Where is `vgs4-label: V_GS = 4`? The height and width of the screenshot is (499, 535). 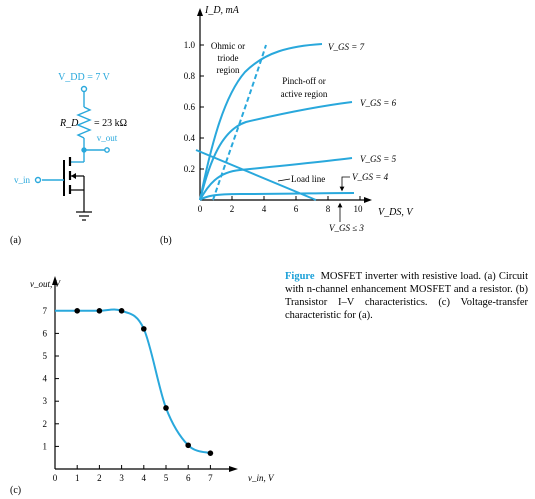
vgs4-label: V_GS = 4 is located at coordinates (370, 177).